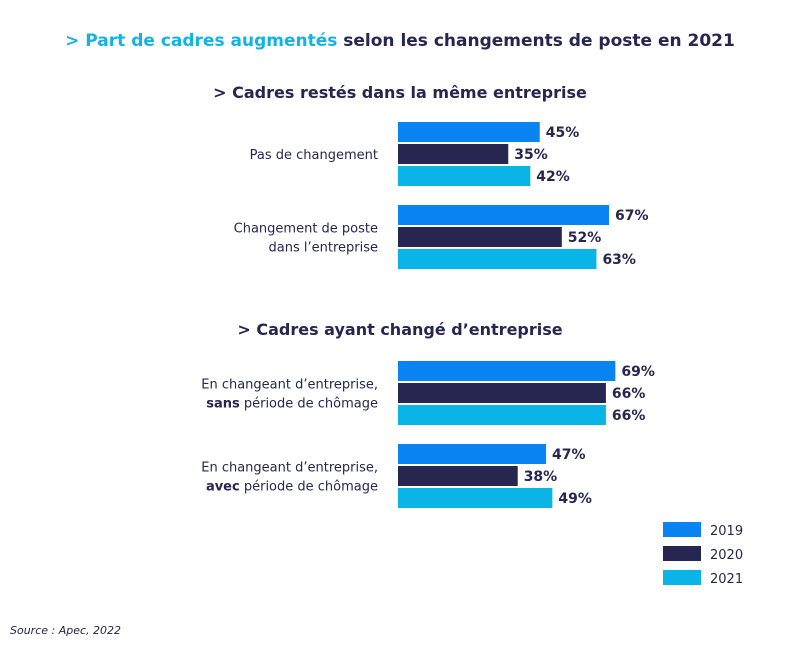 Image resolution: width=800 pixels, height=646 pixels. Describe the element at coordinates (306, 239) in the screenshot. I see `category-label: Changement de poste dans l’entreprise` at that location.